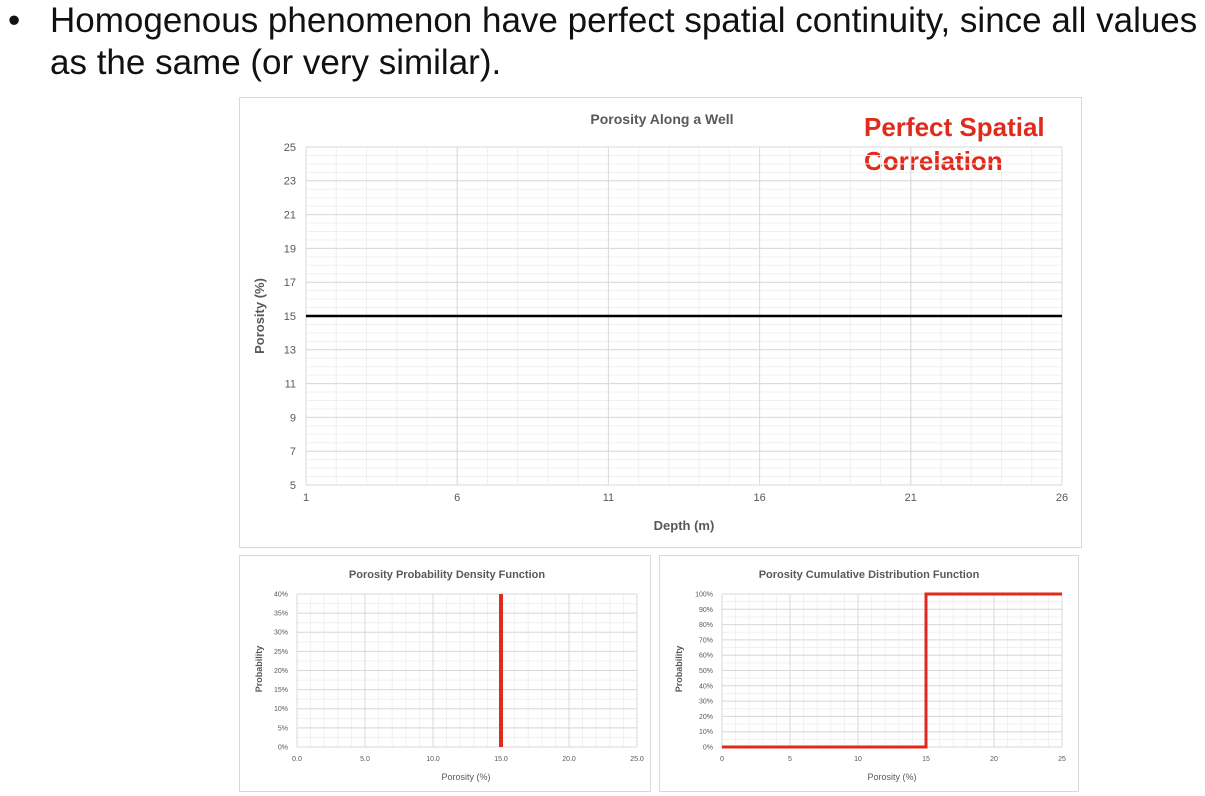 This screenshot has height=796, width=1205. What do you see at coordinates (281, 690) in the screenshot?
I see `y-tick-label: 15%` at bounding box center [281, 690].